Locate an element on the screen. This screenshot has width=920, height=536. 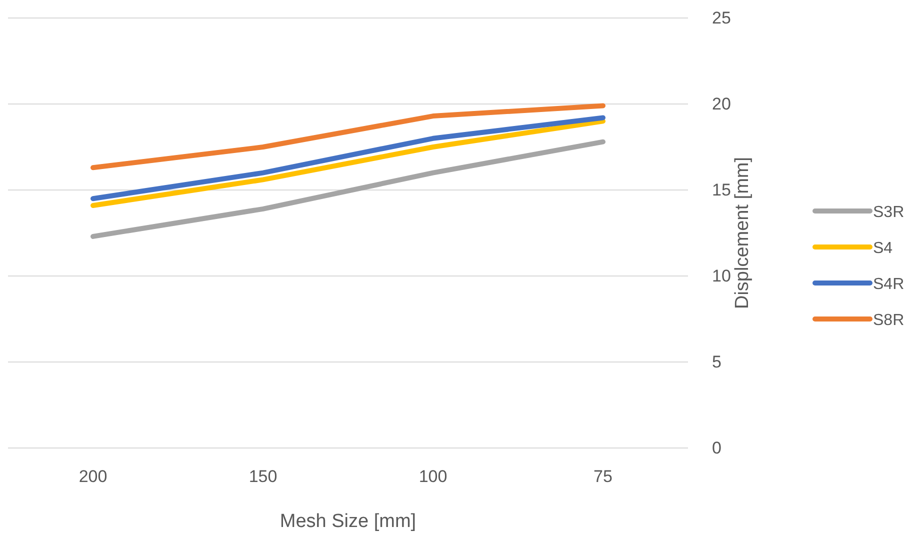
x-tick-label: 150 is located at coordinates (263, 476).